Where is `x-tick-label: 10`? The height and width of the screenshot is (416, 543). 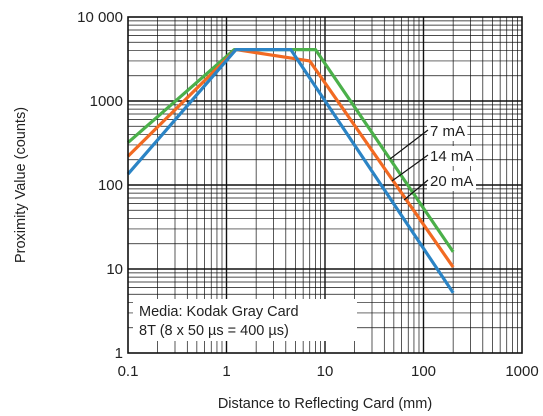 x-tick-label: 10 is located at coordinates (325, 371).